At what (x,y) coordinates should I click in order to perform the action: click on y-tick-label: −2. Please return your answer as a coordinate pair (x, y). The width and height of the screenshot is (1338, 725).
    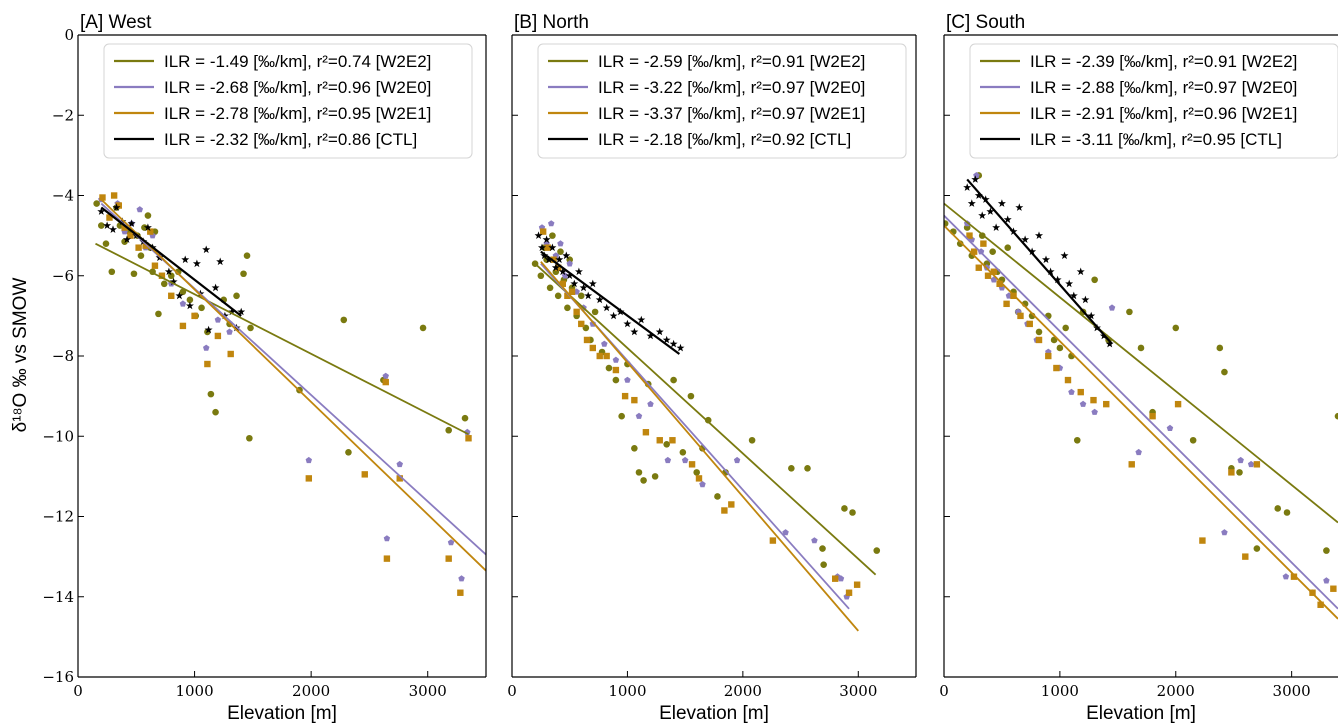
    Looking at the image, I should click on (63, 115).